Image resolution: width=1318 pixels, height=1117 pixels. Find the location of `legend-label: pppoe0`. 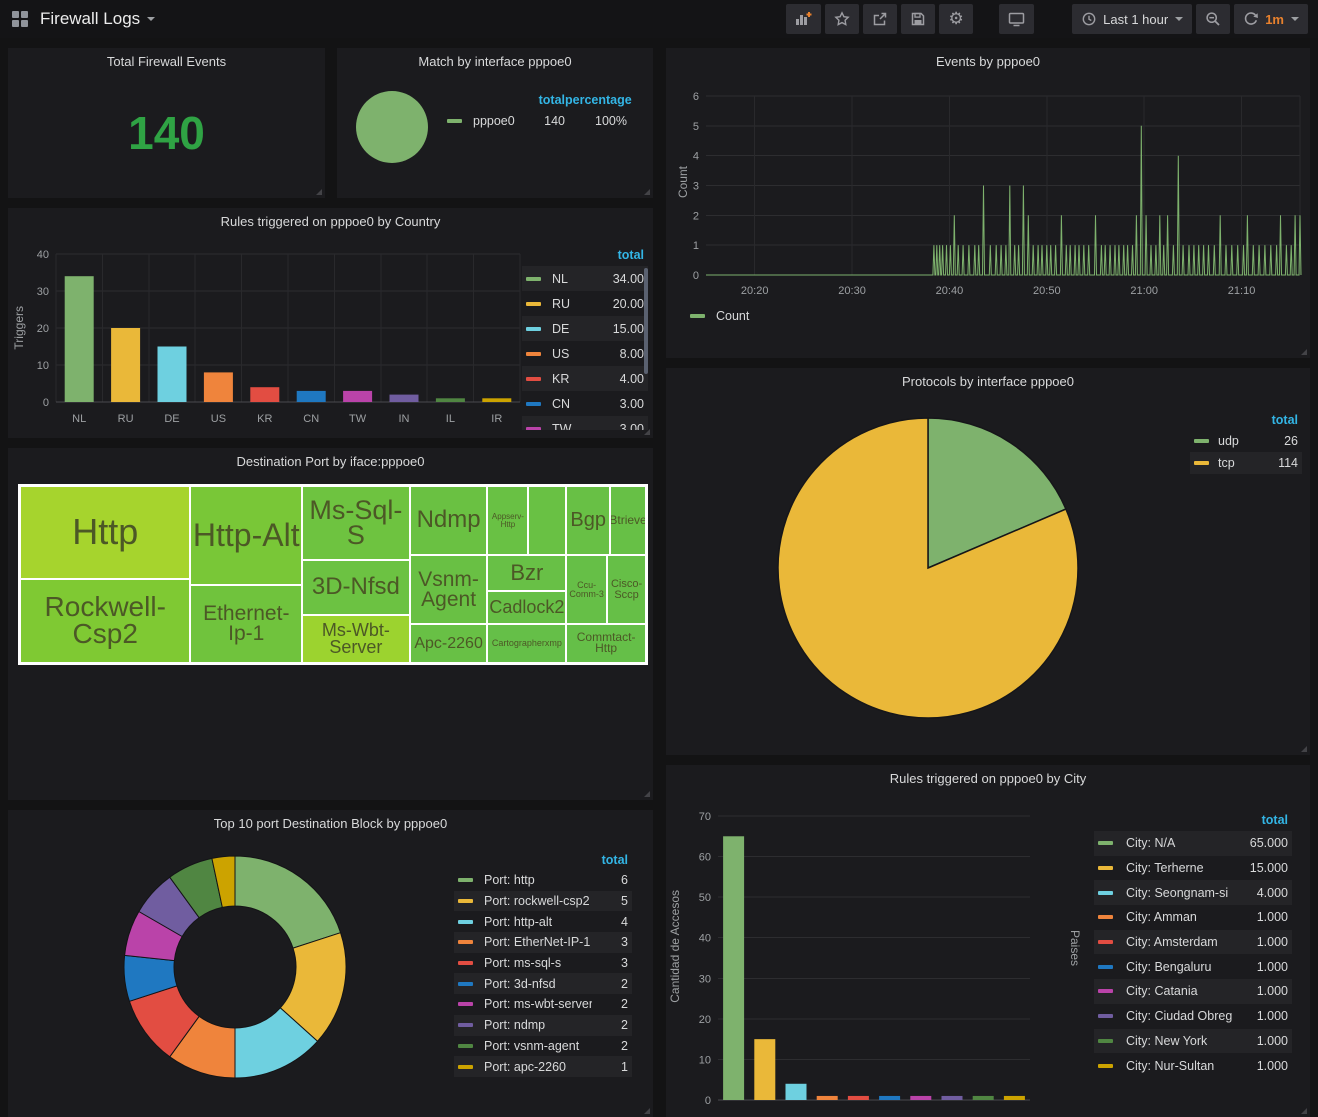

legend-label: pppoe0 is located at coordinates (494, 121).